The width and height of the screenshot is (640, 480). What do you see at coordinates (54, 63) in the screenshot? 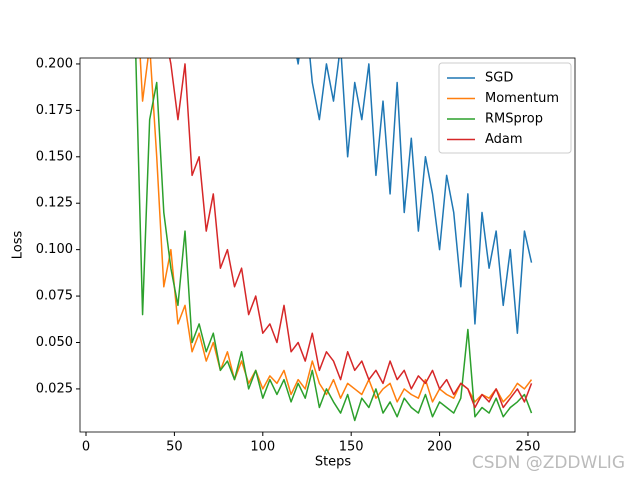
I see `y-tick-label: 0.200` at bounding box center [54, 63].